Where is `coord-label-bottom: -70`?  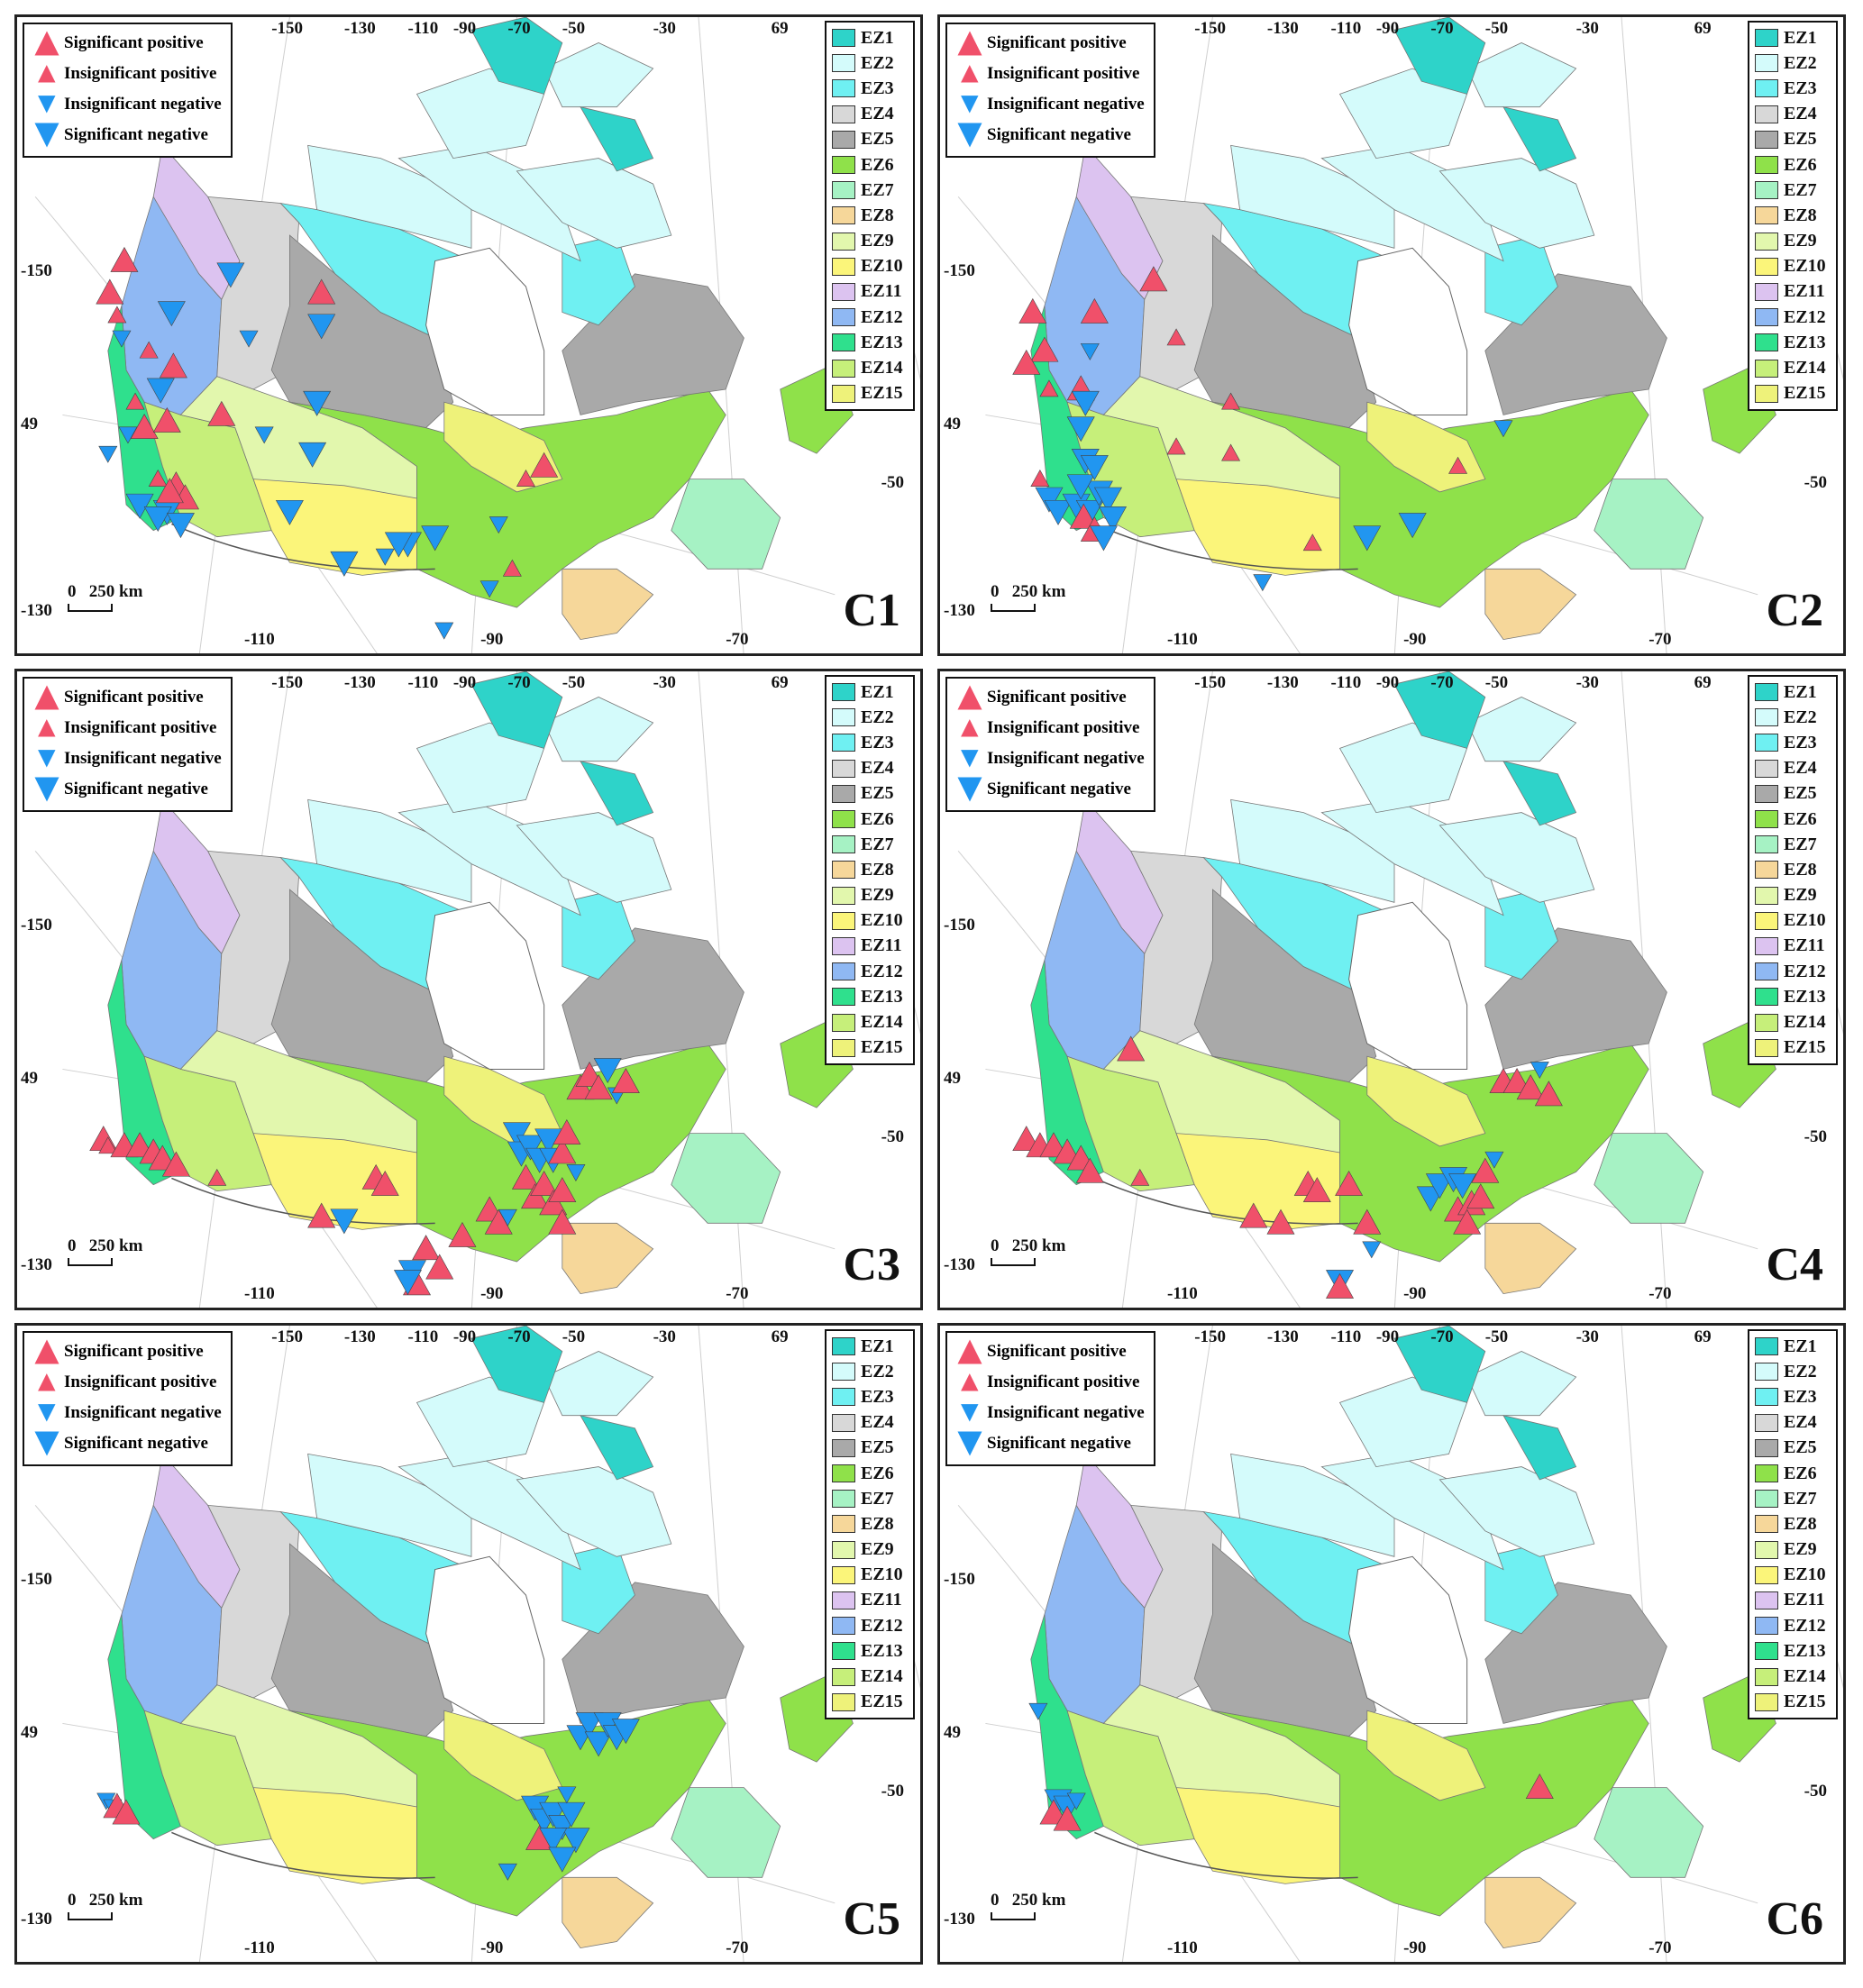 coord-label-bottom: -70 is located at coordinates (738, 639).